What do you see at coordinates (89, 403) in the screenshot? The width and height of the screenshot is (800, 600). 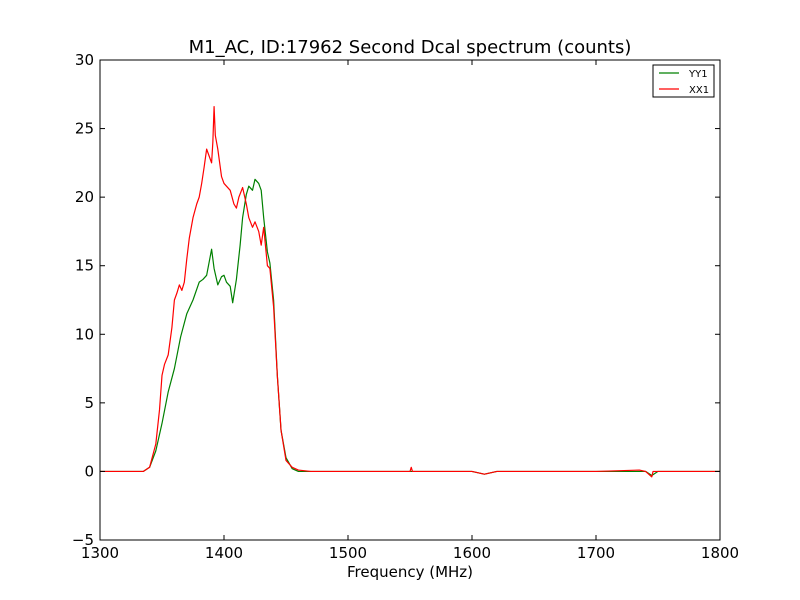 I see `y-tick-label: 5` at bounding box center [89, 403].